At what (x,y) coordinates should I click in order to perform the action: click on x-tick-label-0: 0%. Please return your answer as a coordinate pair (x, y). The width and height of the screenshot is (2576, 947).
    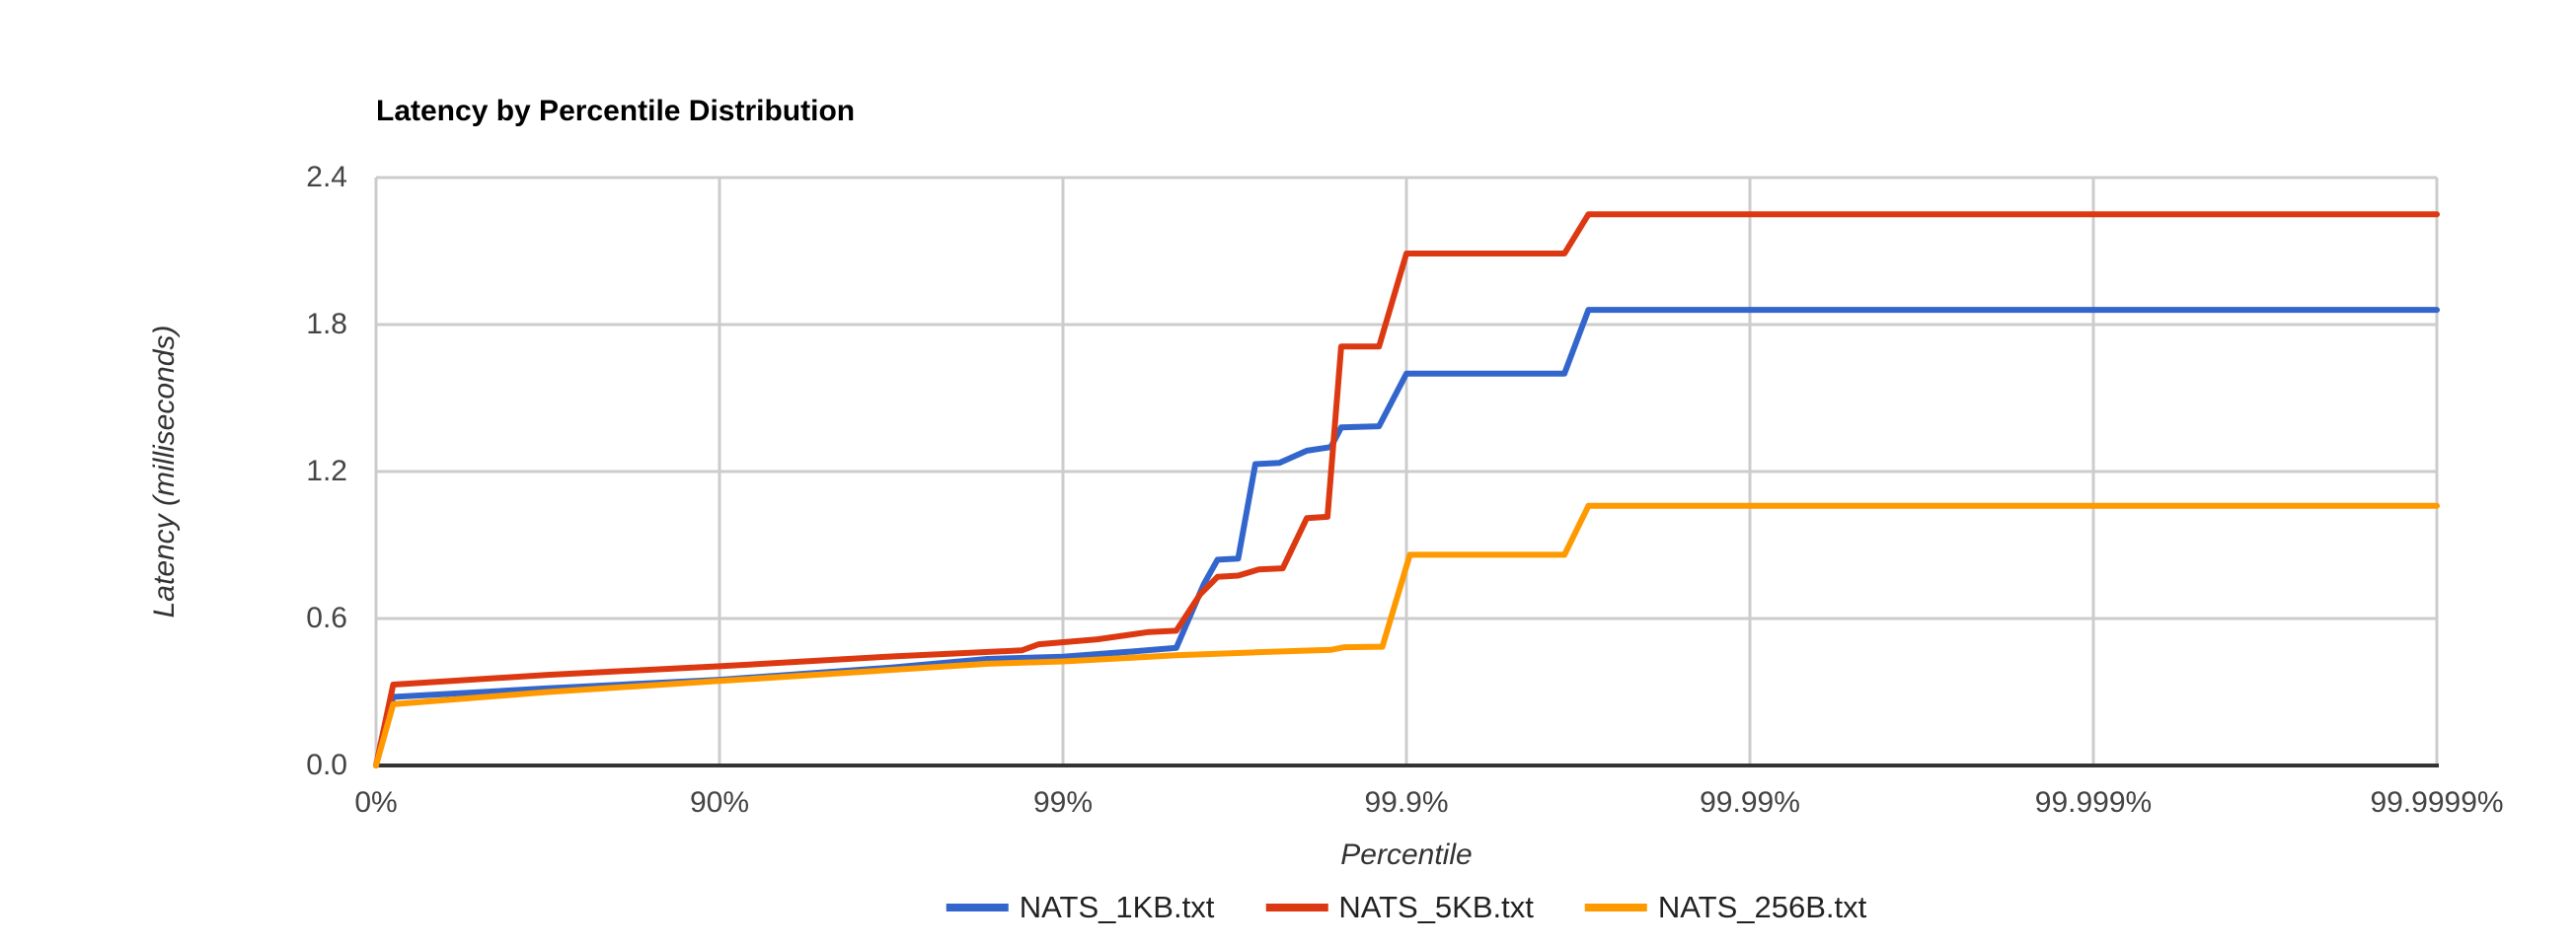
    Looking at the image, I should click on (376, 802).